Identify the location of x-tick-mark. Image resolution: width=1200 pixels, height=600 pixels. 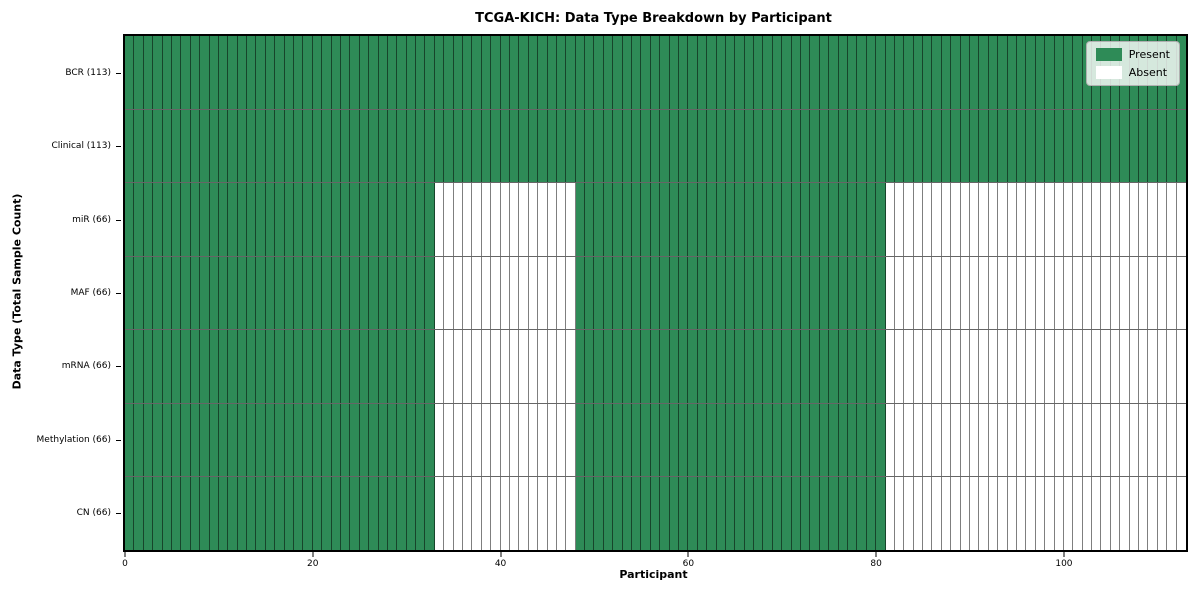
(313, 554).